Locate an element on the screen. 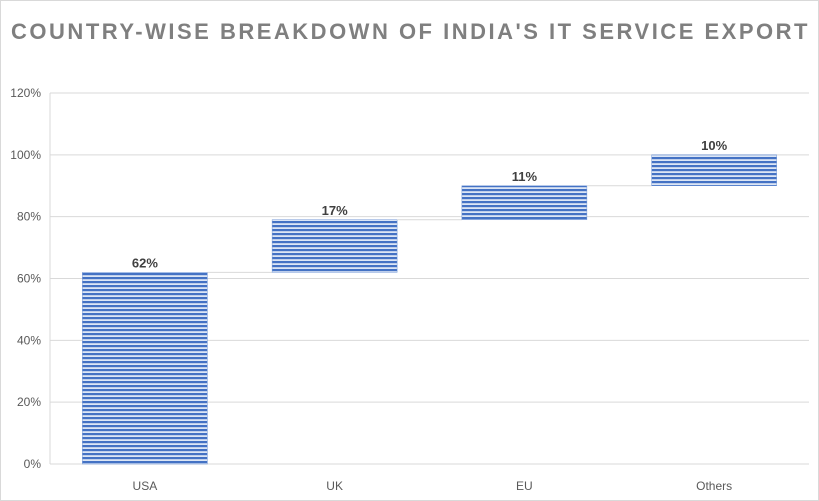 The width and height of the screenshot is (819, 501). data-label: 10% is located at coordinates (714, 145).